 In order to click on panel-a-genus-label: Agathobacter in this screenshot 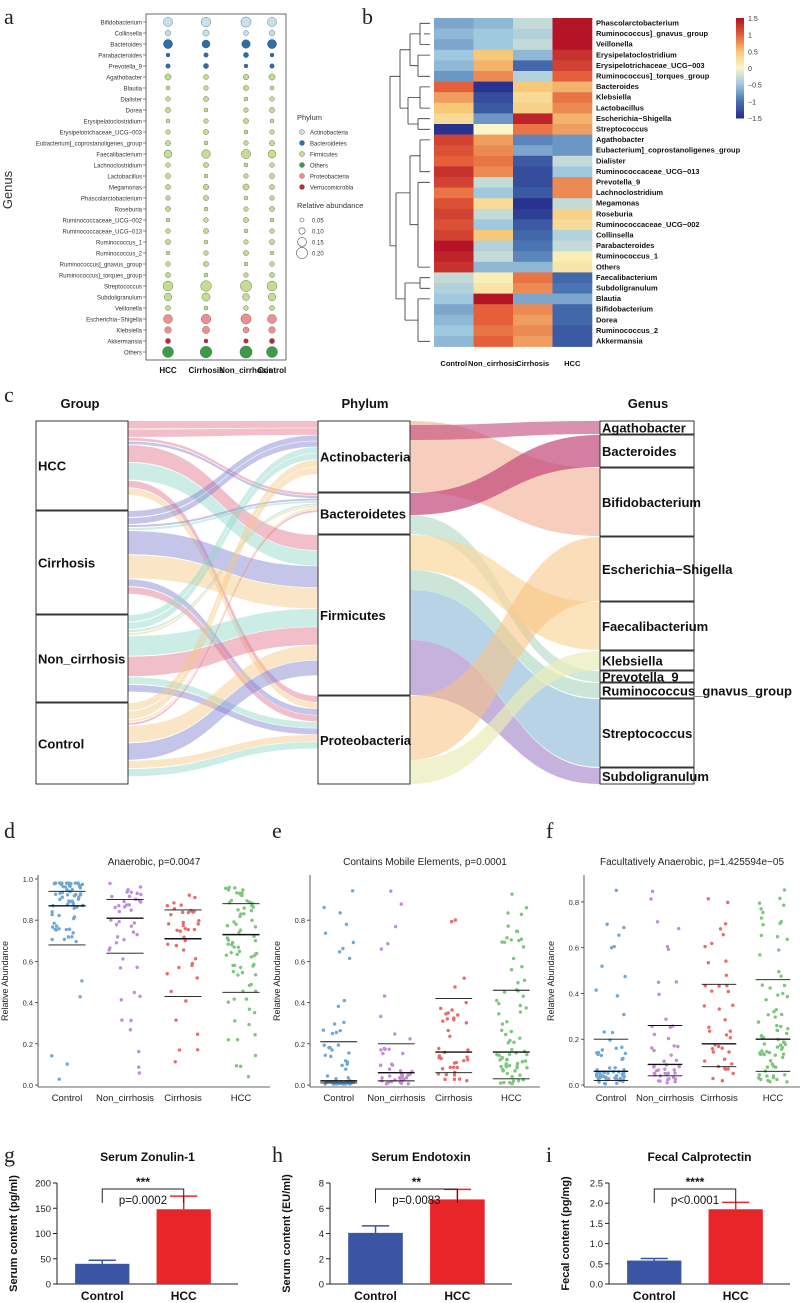, I will do `click(124, 79)`.